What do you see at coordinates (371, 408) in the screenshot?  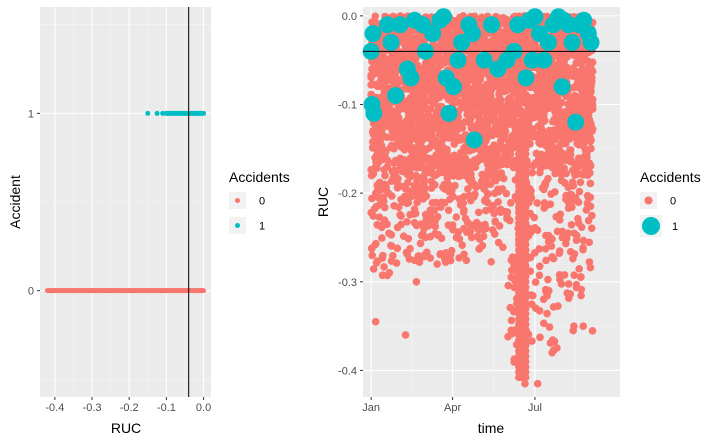 I see `right-x-tick-label: Jan` at bounding box center [371, 408].